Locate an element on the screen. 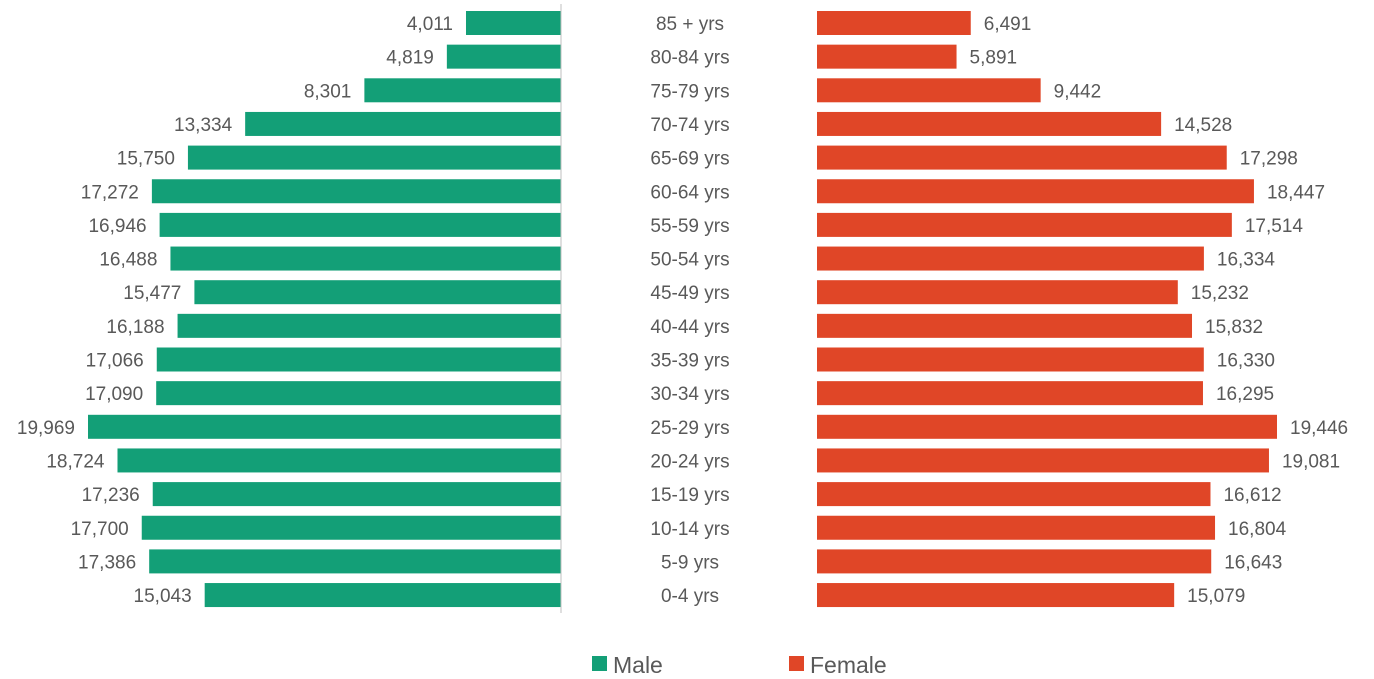 The width and height of the screenshot is (1374, 679). age-group-label: 65-69 yrs is located at coordinates (689, 159).